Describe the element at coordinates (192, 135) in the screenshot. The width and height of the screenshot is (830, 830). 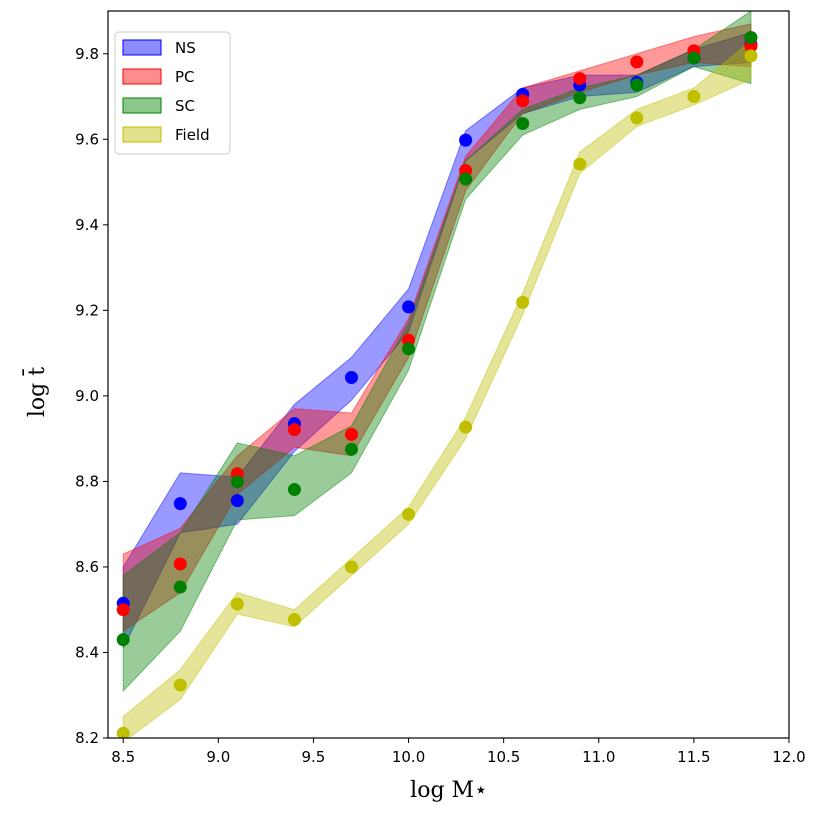
I see `legend-label-field: Field` at that location.